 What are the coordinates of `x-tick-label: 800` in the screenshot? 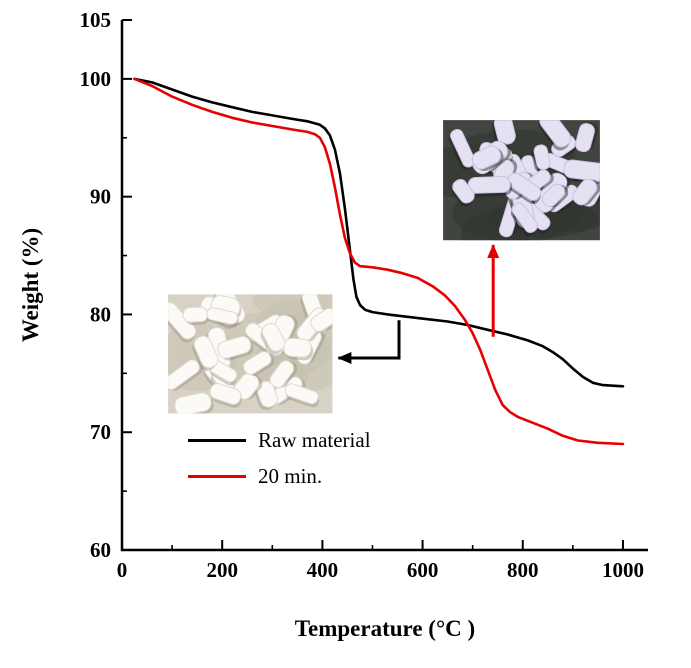 It's located at (523, 570).